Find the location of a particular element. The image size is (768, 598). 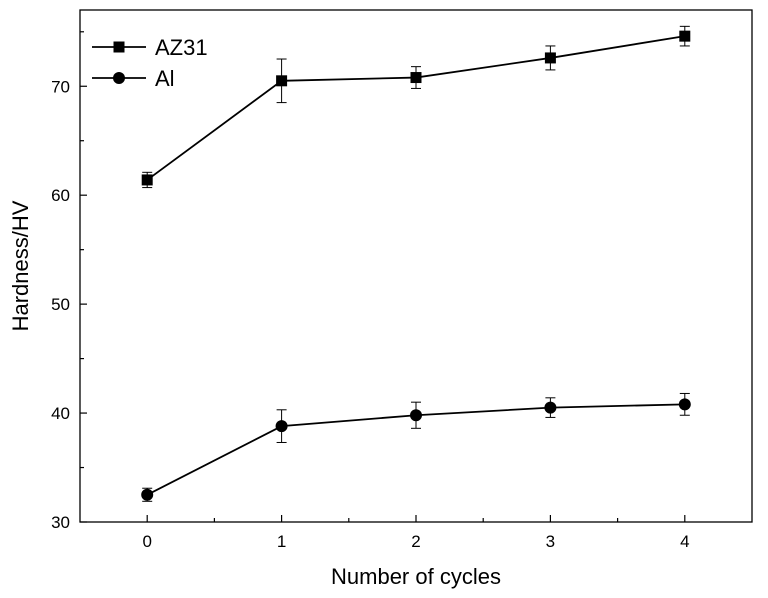

legend-label: Al is located at coordinates (165, 78).